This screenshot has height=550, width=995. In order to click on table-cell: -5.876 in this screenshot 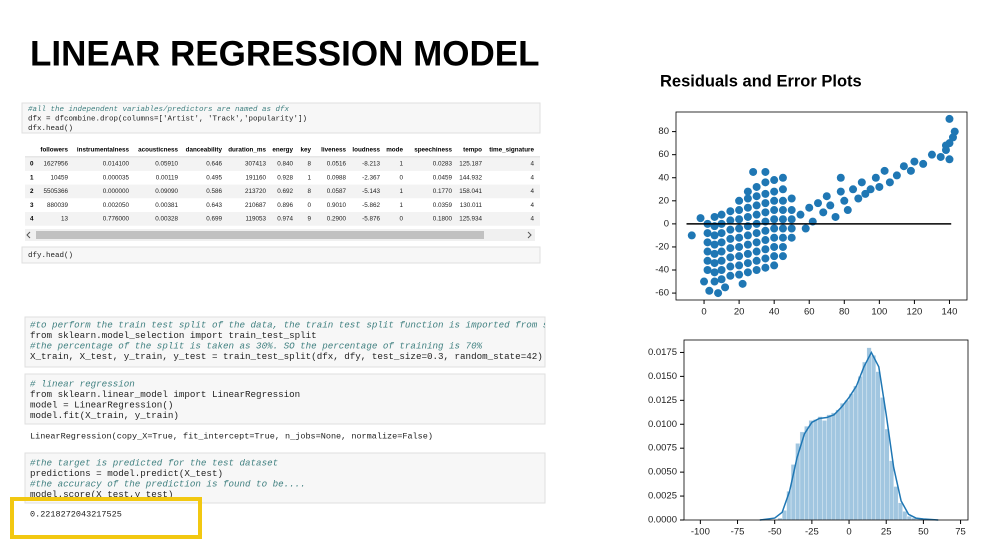, I will do `click(371, 218)`.